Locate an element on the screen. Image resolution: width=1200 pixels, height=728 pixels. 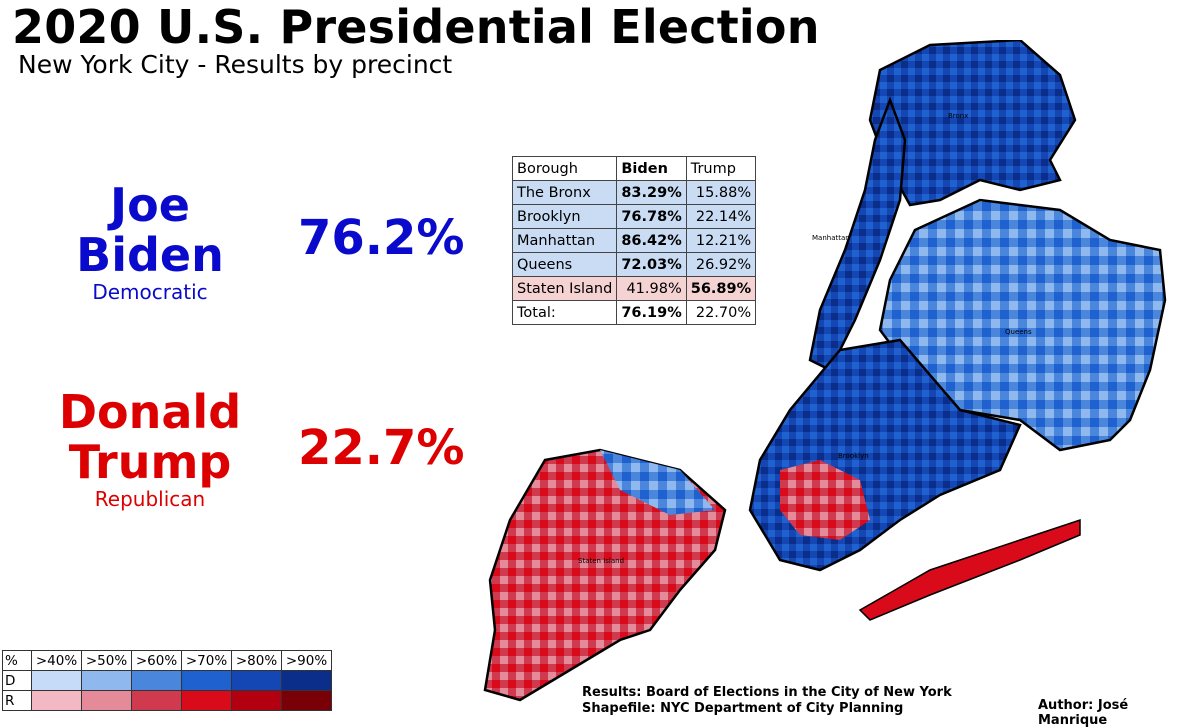
table-total-row: Total: 76.19% 22.70% is located at coordinates (634, 312).